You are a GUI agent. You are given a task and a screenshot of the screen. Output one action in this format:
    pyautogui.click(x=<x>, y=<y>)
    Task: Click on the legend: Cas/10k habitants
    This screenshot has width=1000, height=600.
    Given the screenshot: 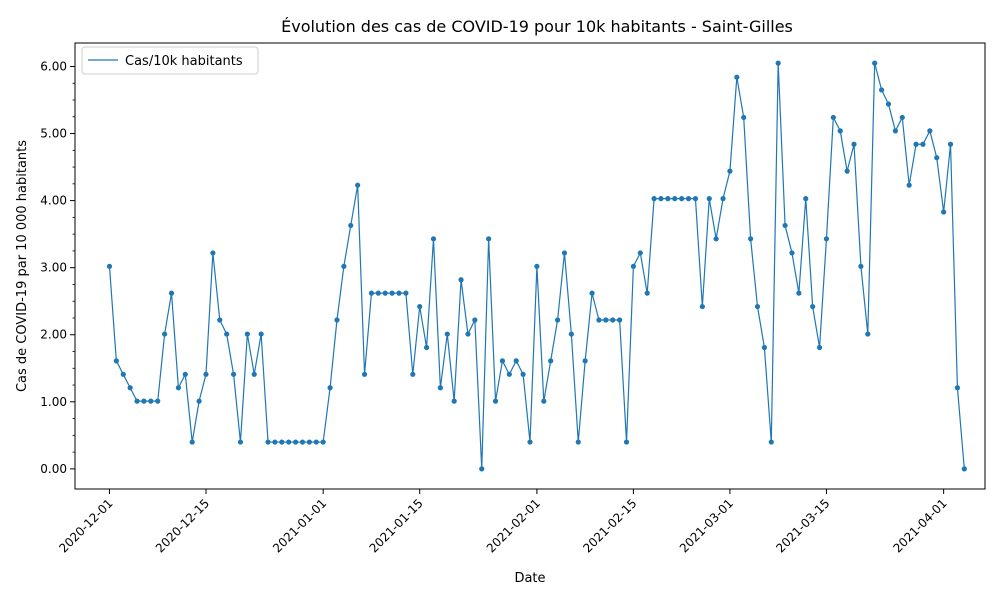 What is the action you would take?
    pyautogui.click(x=170, y=60)
    